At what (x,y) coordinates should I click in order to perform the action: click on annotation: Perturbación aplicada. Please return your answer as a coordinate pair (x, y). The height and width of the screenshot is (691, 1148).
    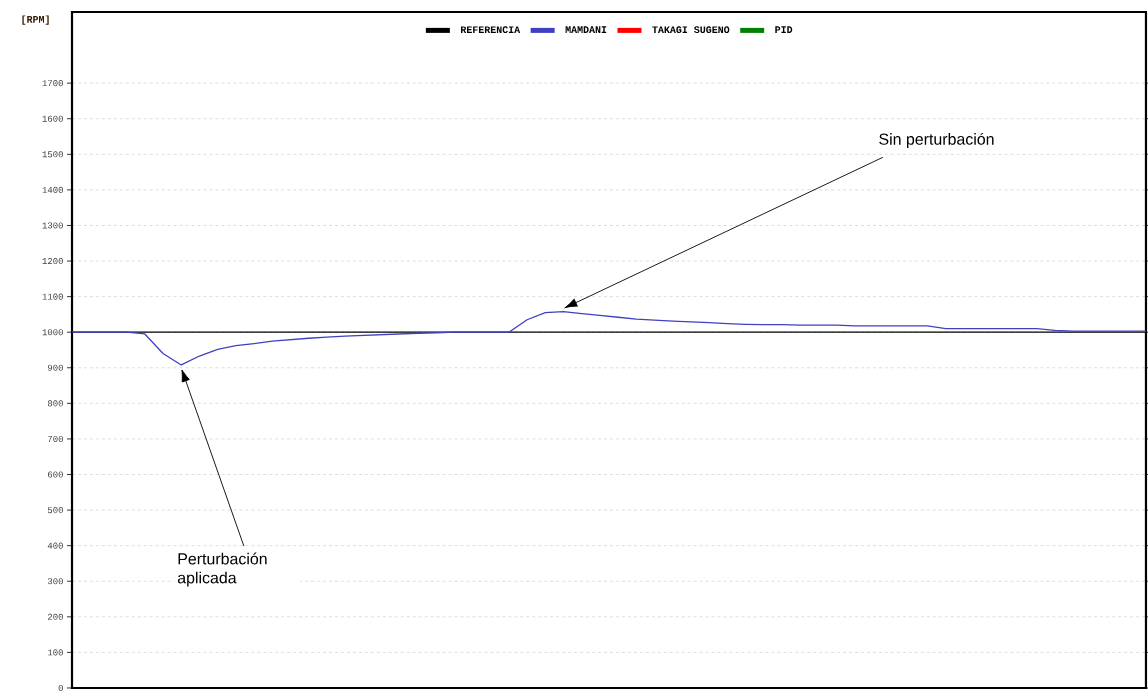
    Looking at the image, I should click on (222, 569).